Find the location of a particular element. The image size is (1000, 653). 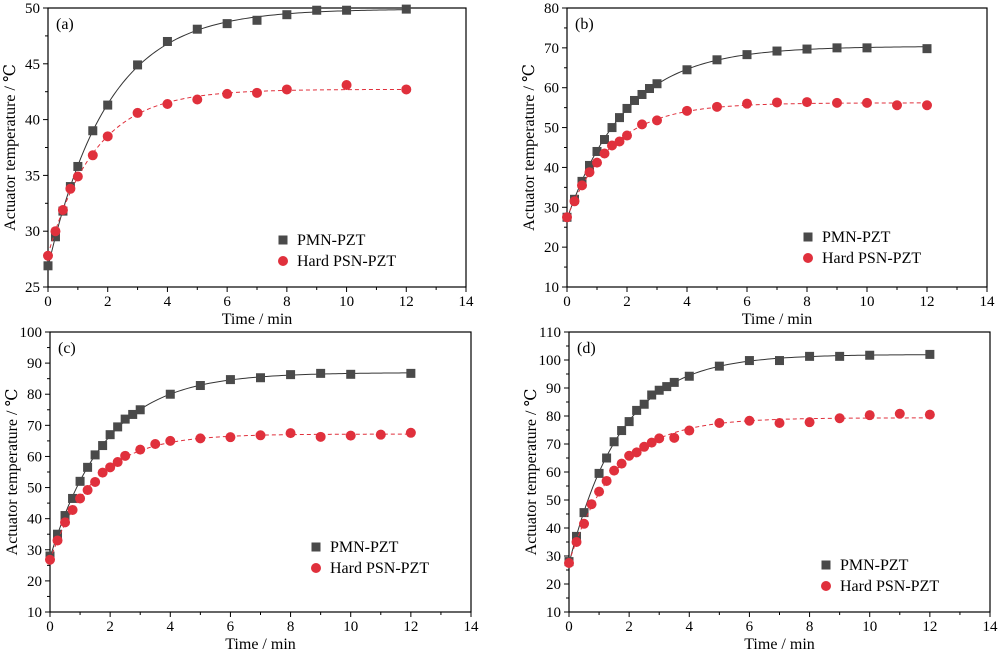

y-tick-label: 90 is located at coordinates (34, 364).